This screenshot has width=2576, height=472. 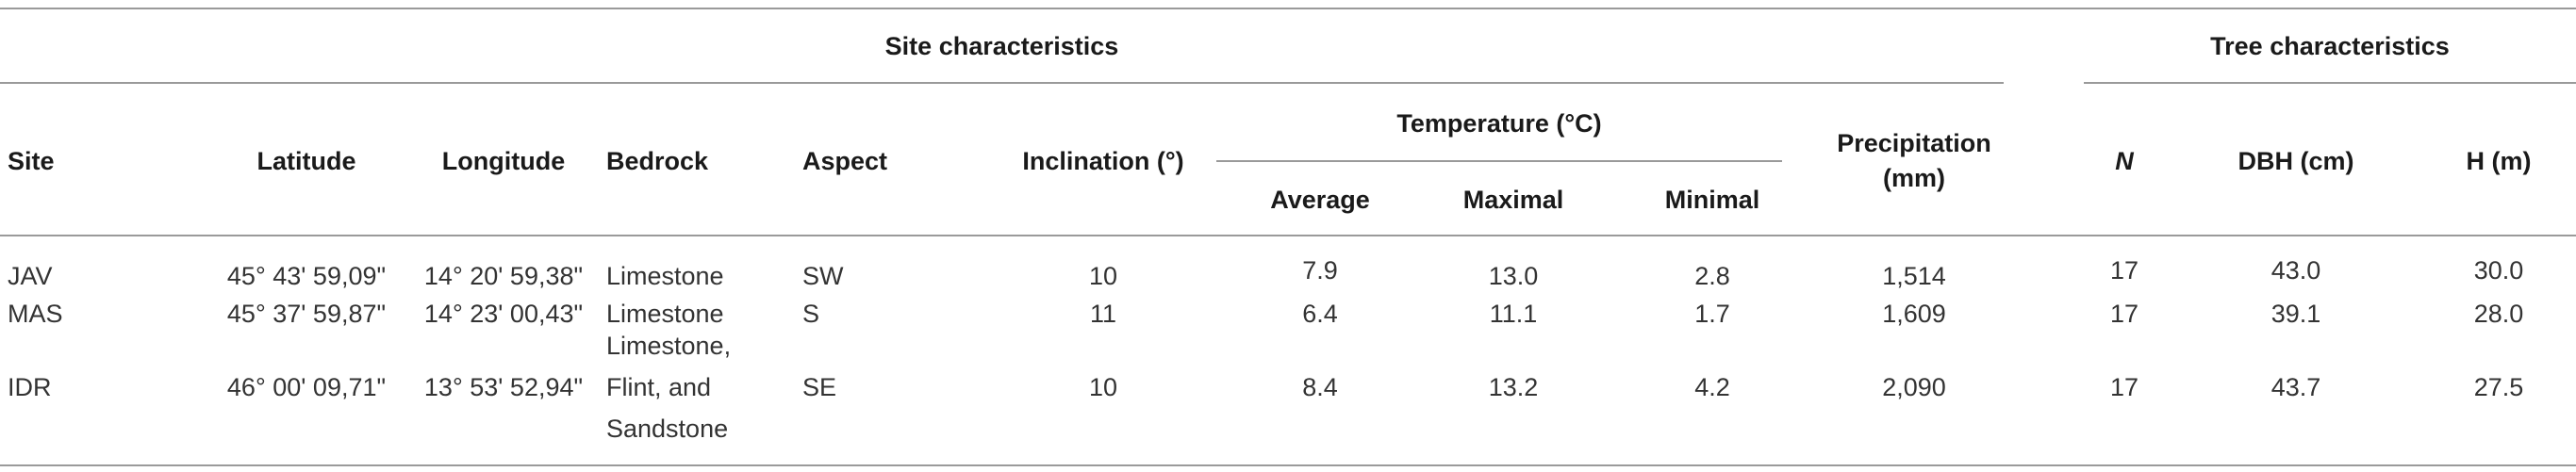 I want to click on site-group-underline, so click(x=1002, y=83).